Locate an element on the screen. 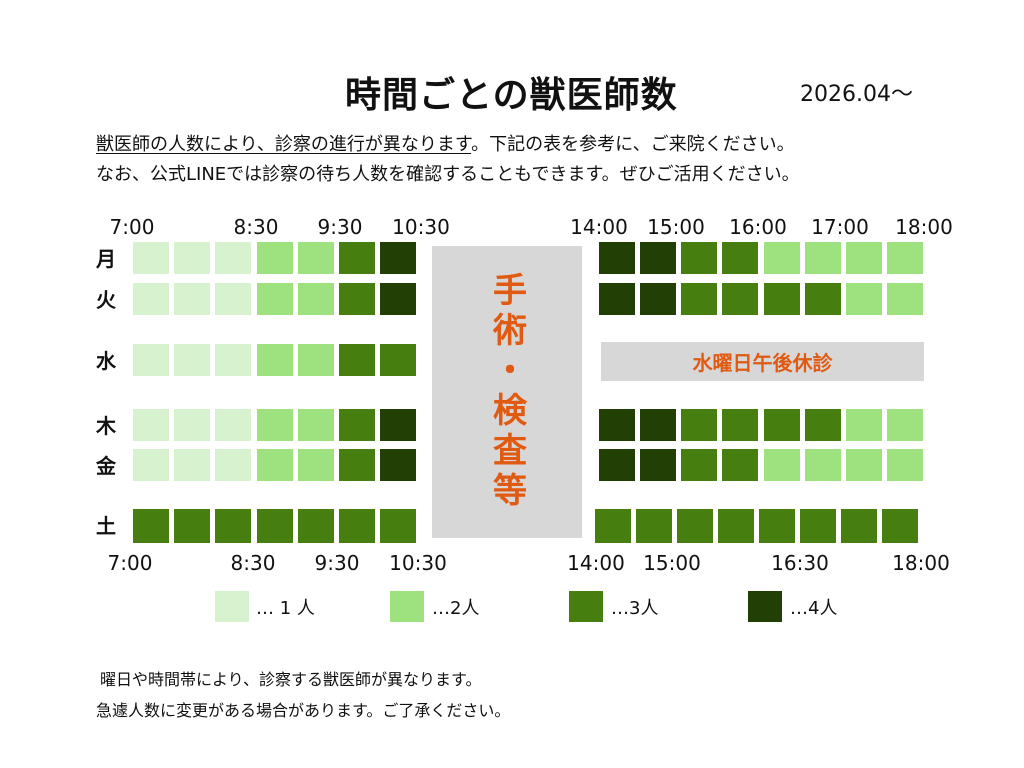 This screenshot has width=1024, height=768. time-label-top-am: 8:30 is located at coordinates (256, 227).